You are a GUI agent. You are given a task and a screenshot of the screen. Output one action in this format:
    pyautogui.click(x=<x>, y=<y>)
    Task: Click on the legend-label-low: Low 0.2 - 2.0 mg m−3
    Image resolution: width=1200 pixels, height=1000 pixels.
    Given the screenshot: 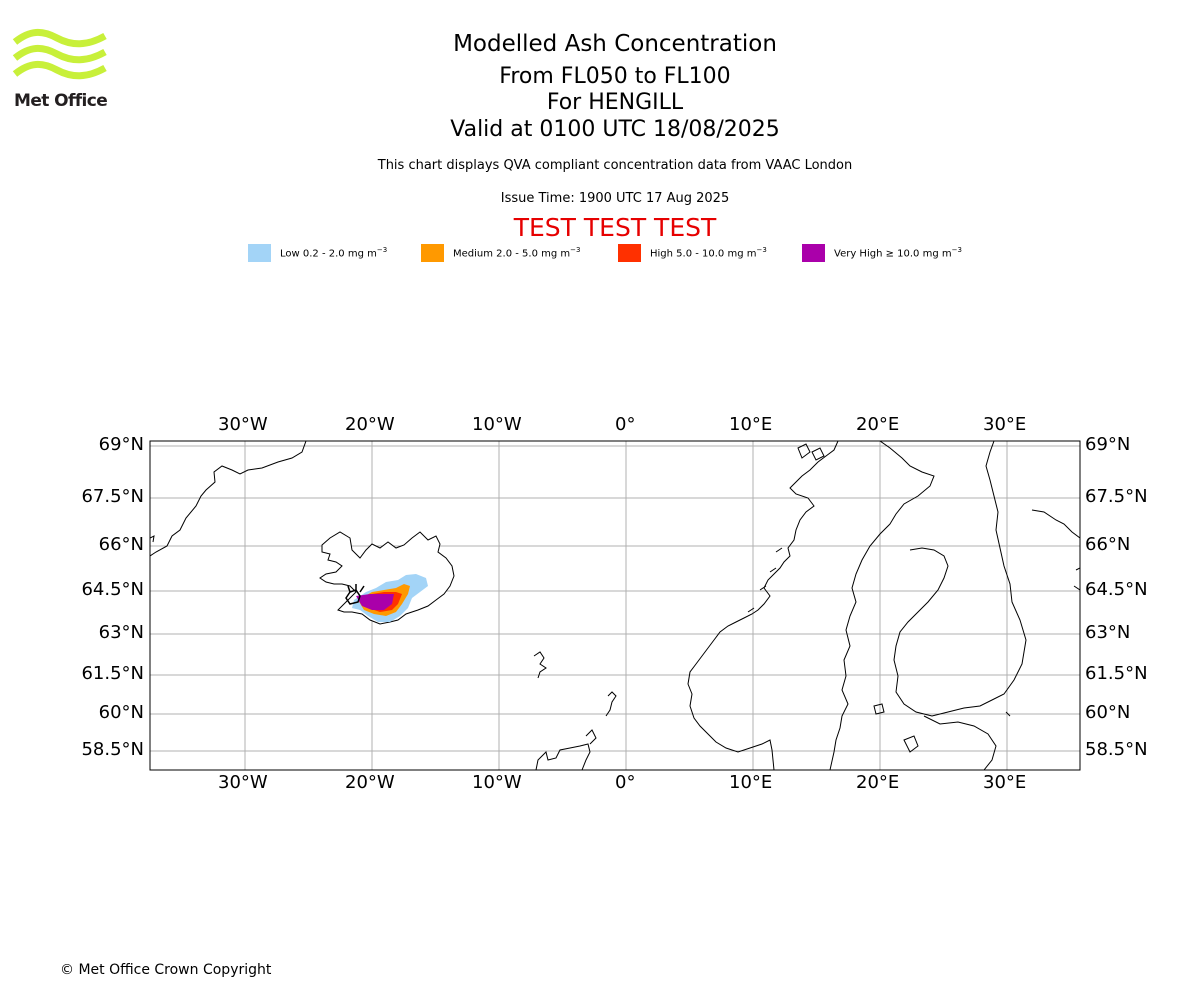 What is the action you would take?
    pyautogui.click(x=334, y=253)
    